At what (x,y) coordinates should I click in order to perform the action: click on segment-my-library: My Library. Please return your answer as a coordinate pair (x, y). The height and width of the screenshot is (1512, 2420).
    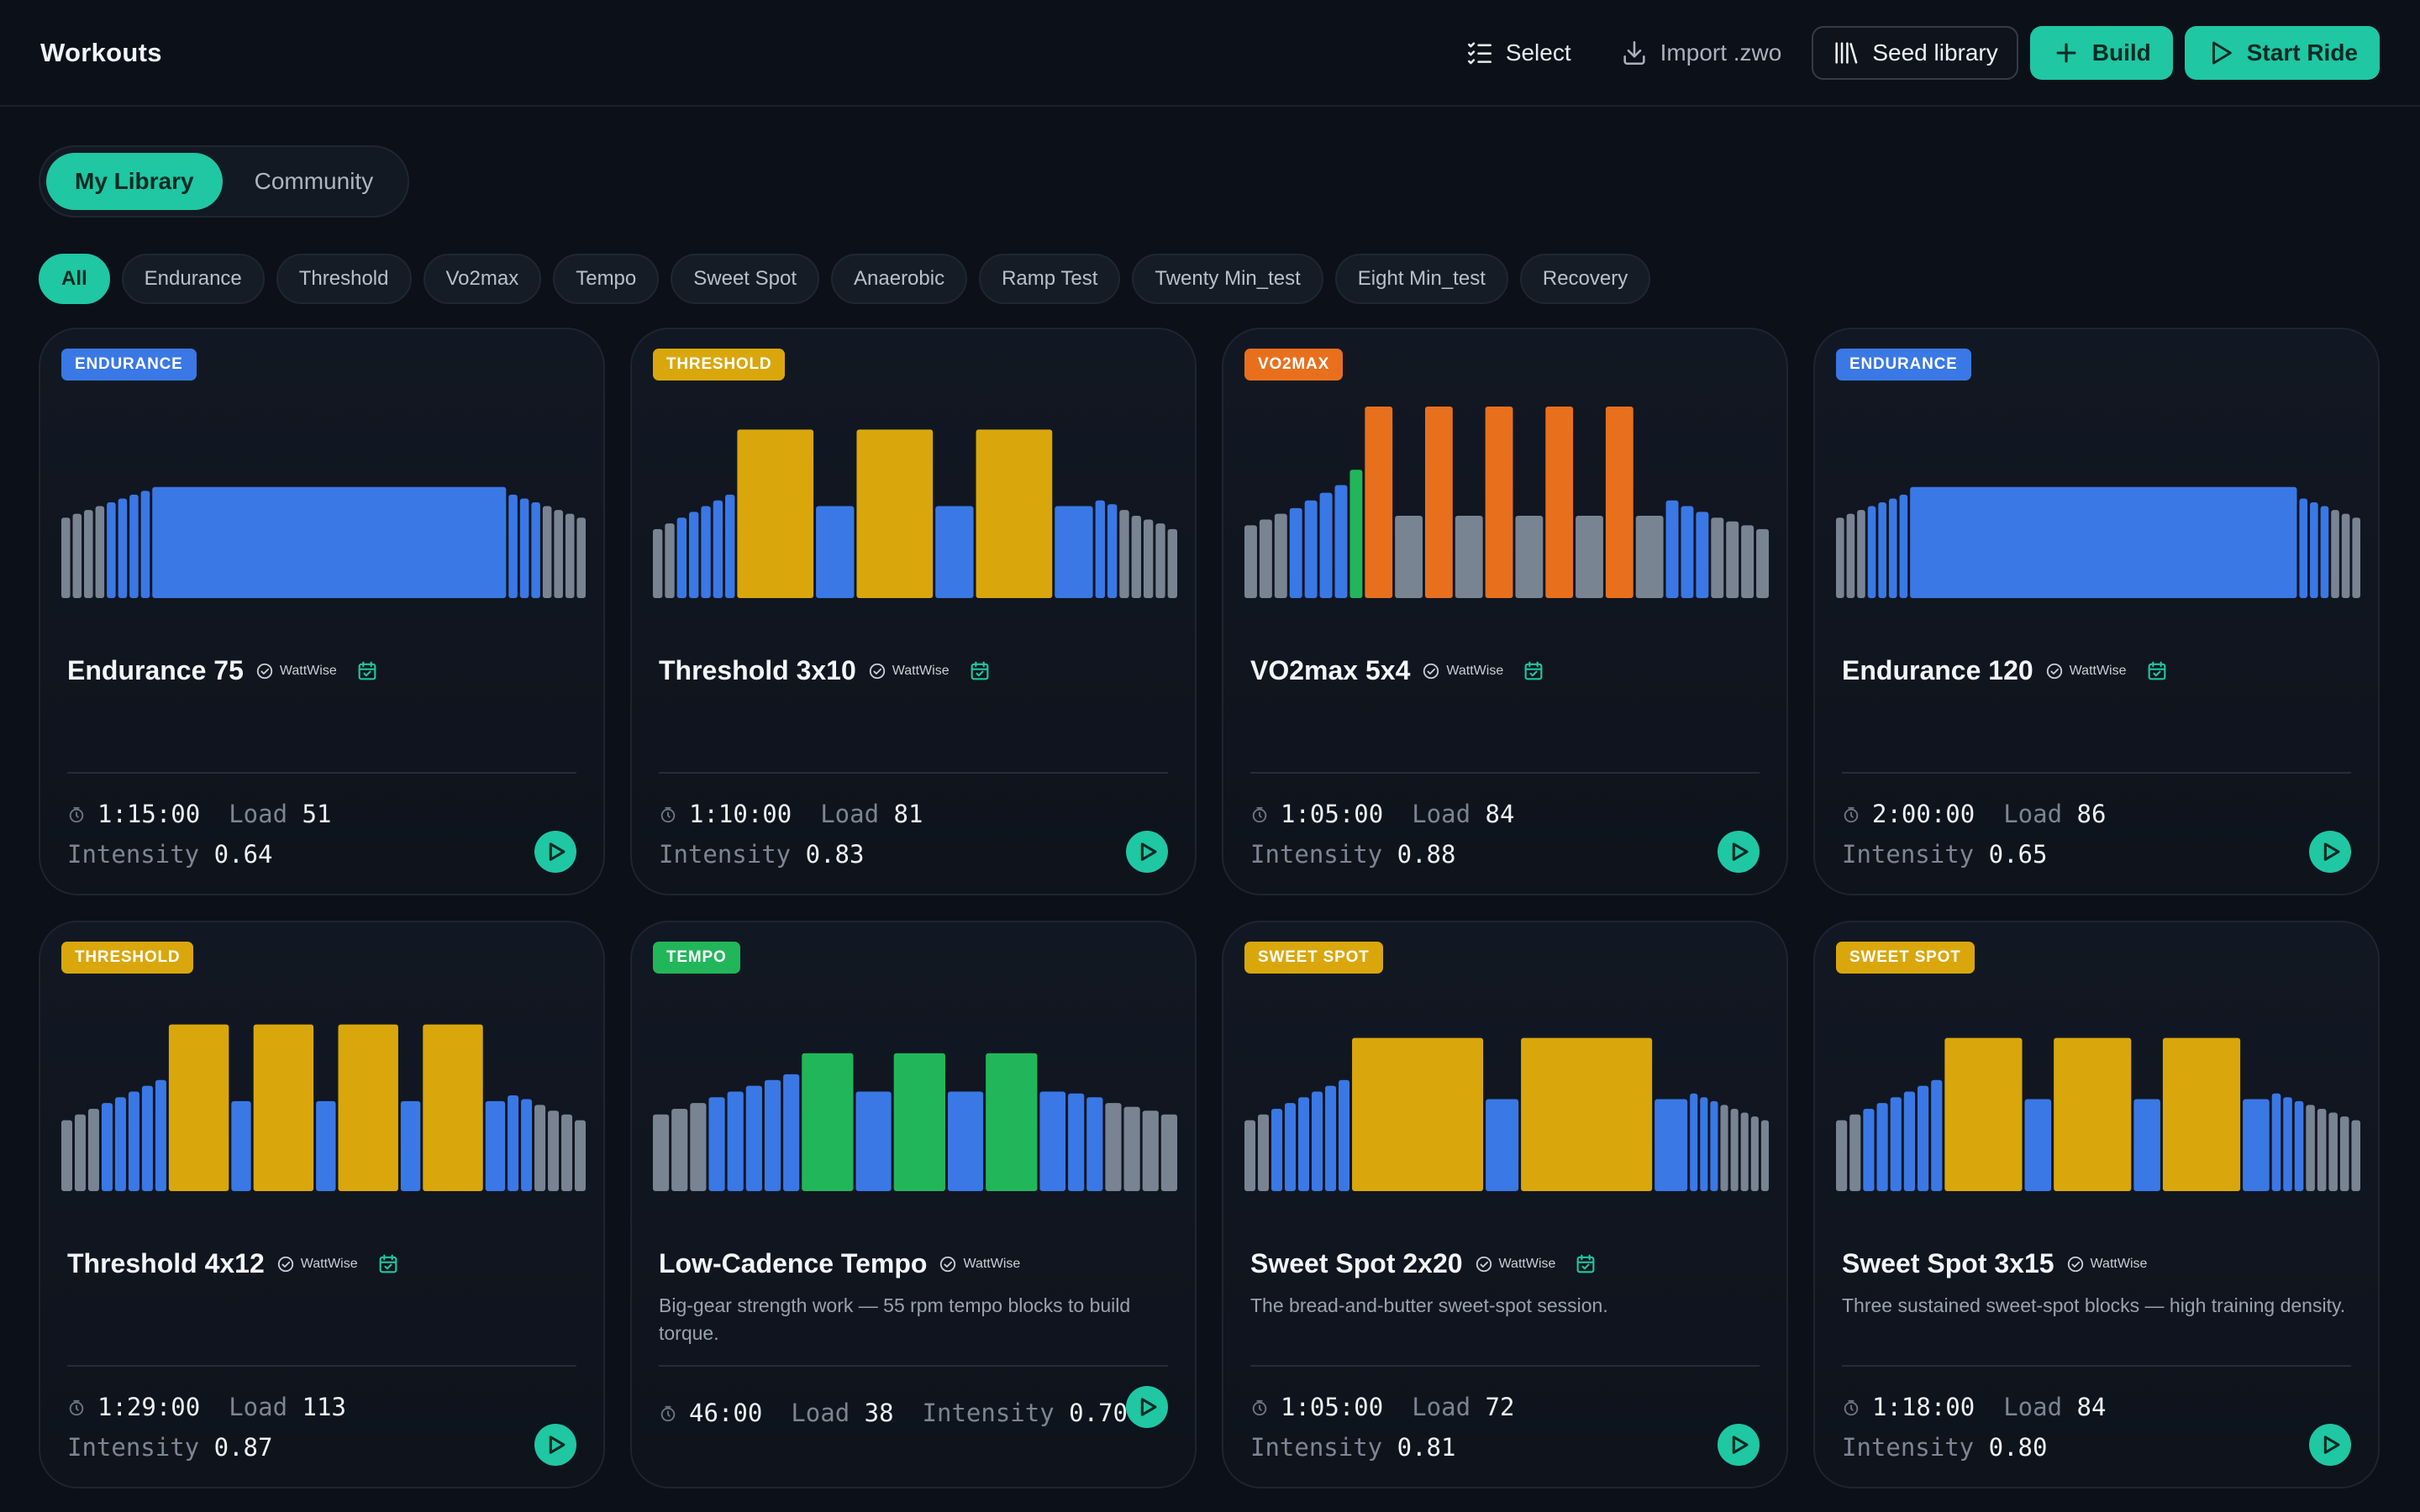
    Looking at the image, I should click on (134, 181).